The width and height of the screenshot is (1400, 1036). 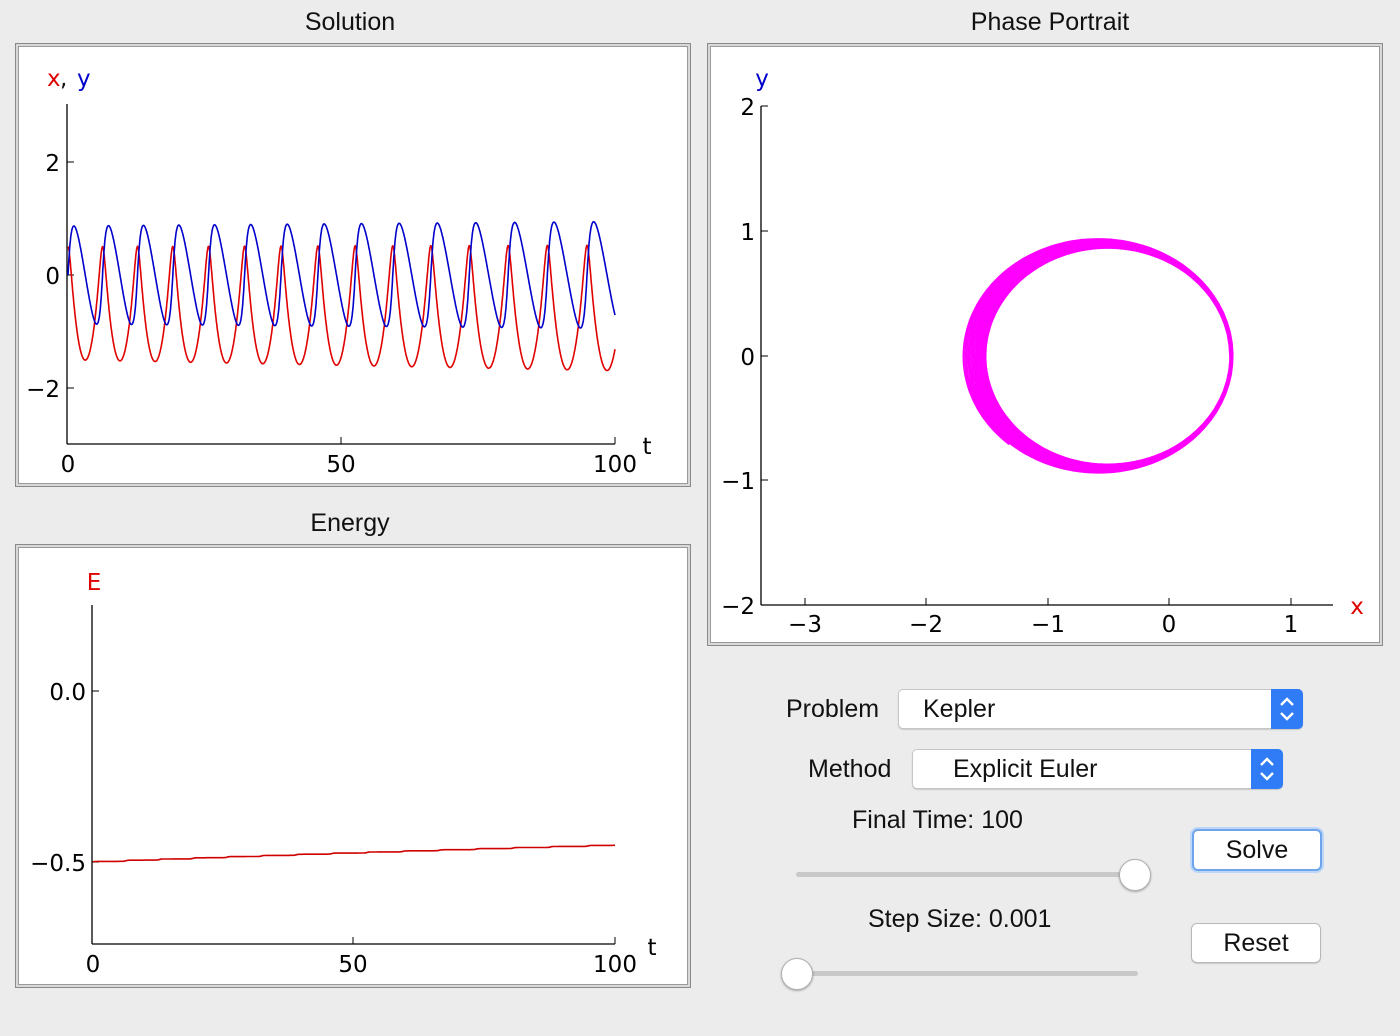 What do you see at coordinates (937, 820) in the screenshot?
I see `final-time-label: Final Time: 100` at bounding box center [937, 820].